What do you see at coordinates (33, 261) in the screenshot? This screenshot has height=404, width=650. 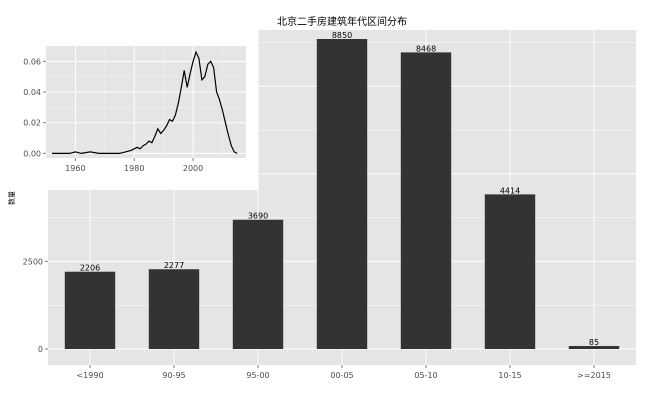 I see `y-tick-label: 2500` at bounding box center [33, 261].